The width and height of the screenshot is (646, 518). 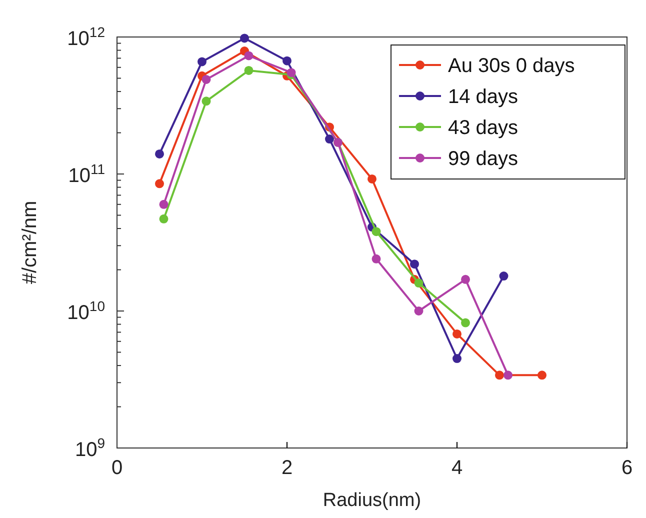 What do you see at coordinates (511, 66) in the screenshot?
I see `legend-label: Au 30s 0 days` at bounding box center [511, 66].